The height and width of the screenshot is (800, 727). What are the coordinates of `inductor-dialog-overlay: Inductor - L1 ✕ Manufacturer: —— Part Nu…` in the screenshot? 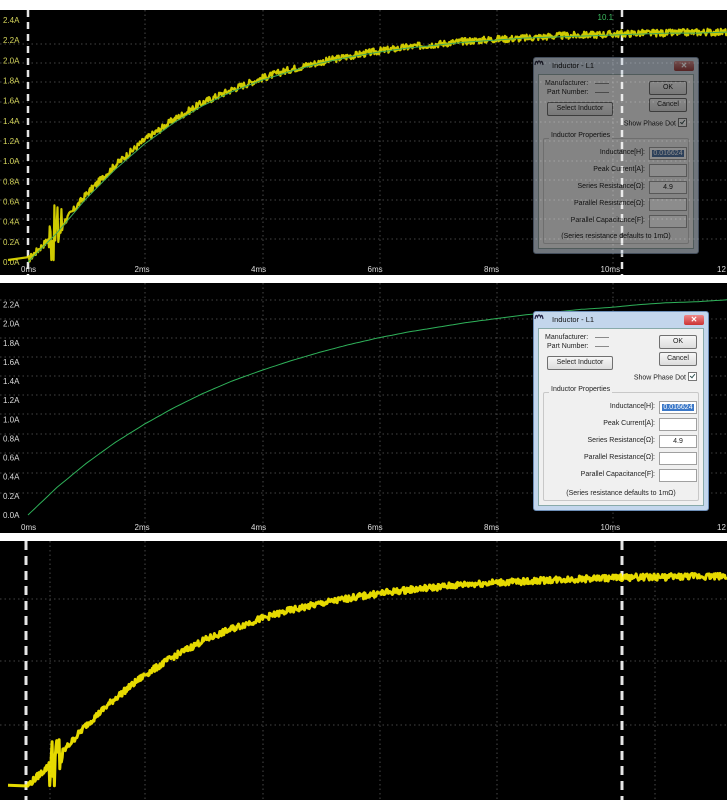 It's located at (616, 155).